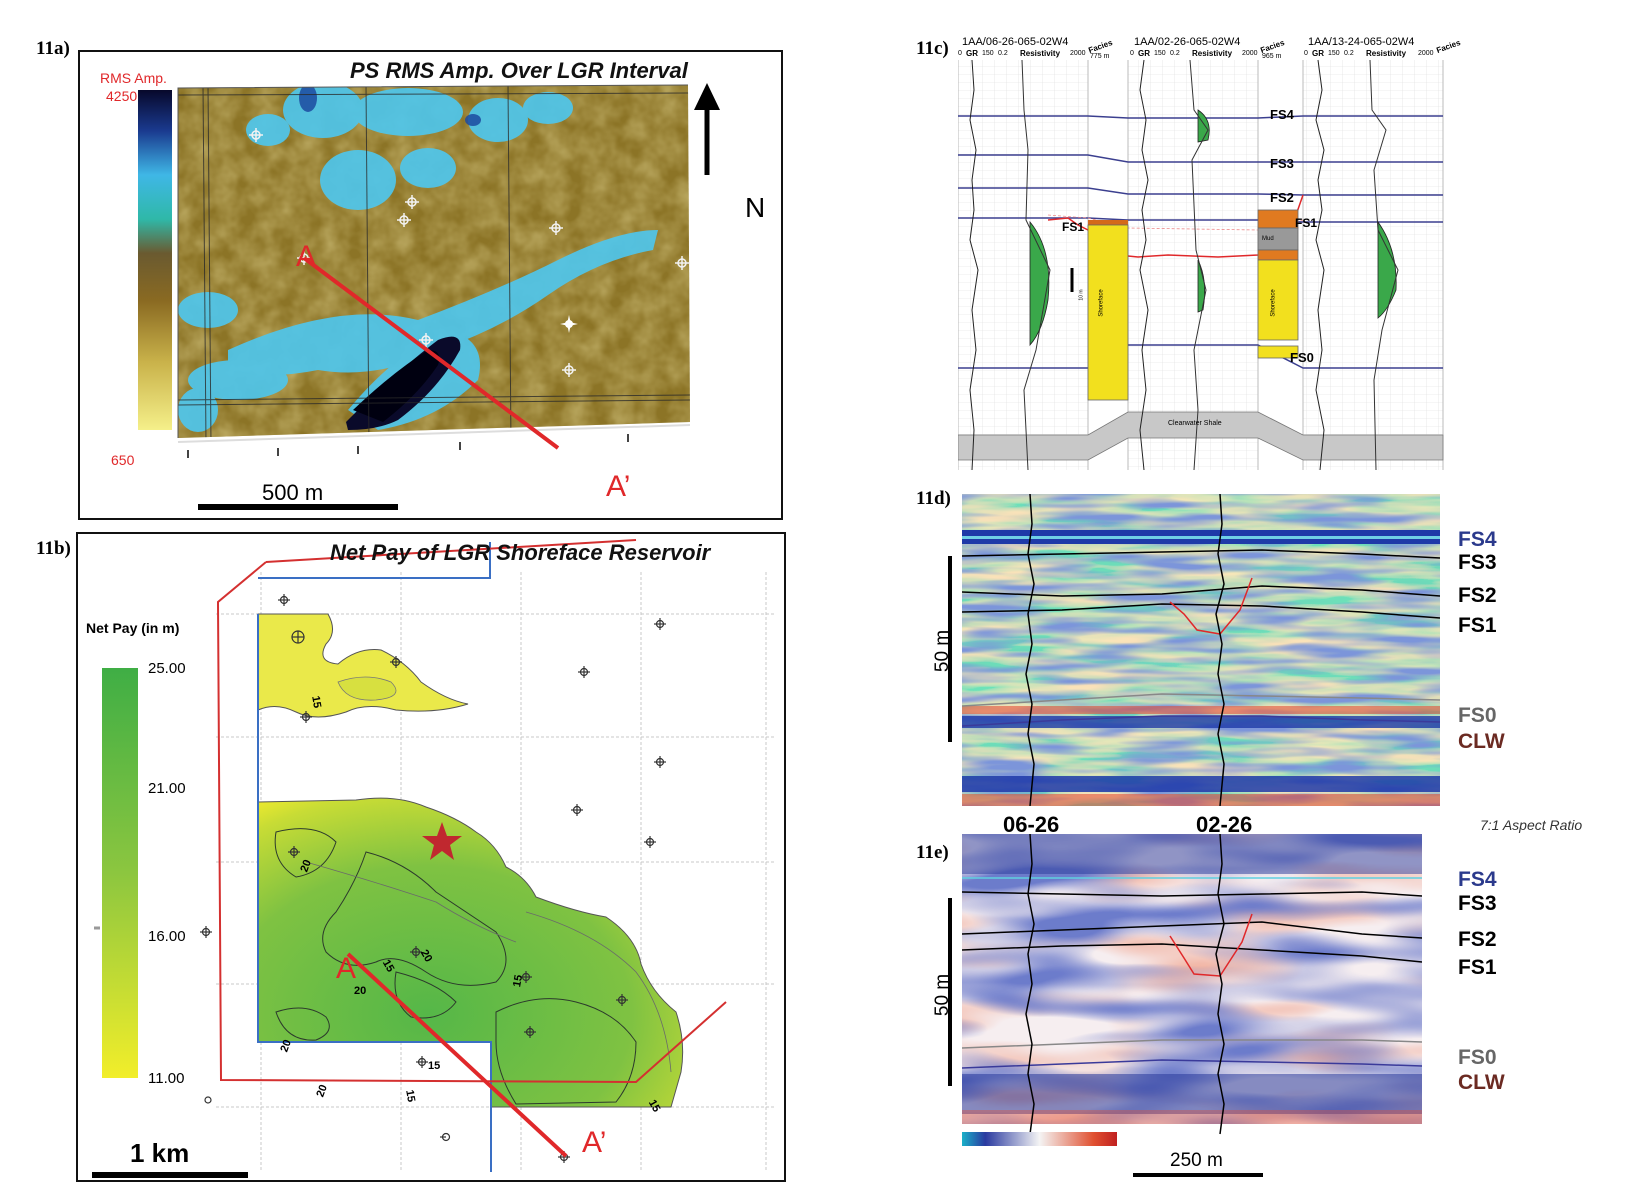 The image size is (1650, 1200). I want to click on horizon-clw-label: CLW, so click(1481, 741).